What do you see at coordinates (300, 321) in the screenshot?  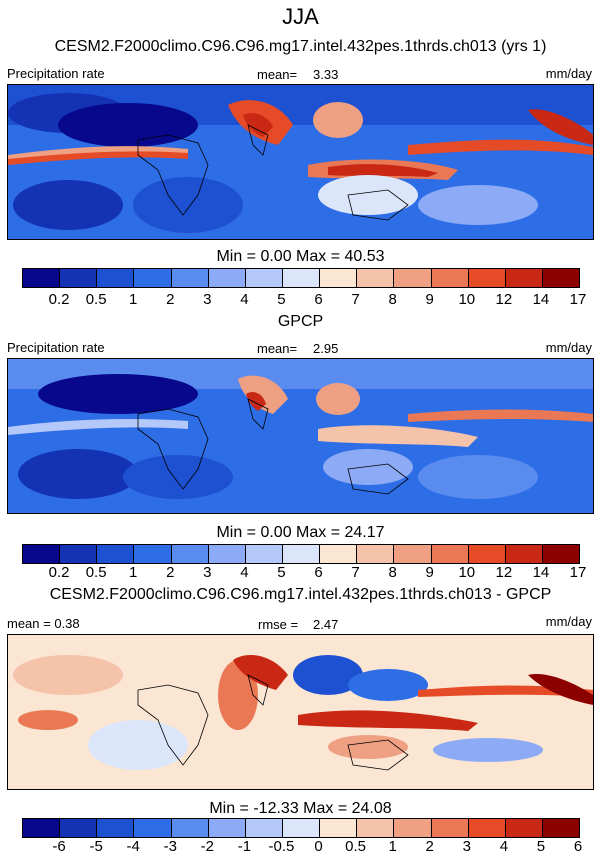 I see `panel-obs-title: GPCP` at bounding box center [300, 321].